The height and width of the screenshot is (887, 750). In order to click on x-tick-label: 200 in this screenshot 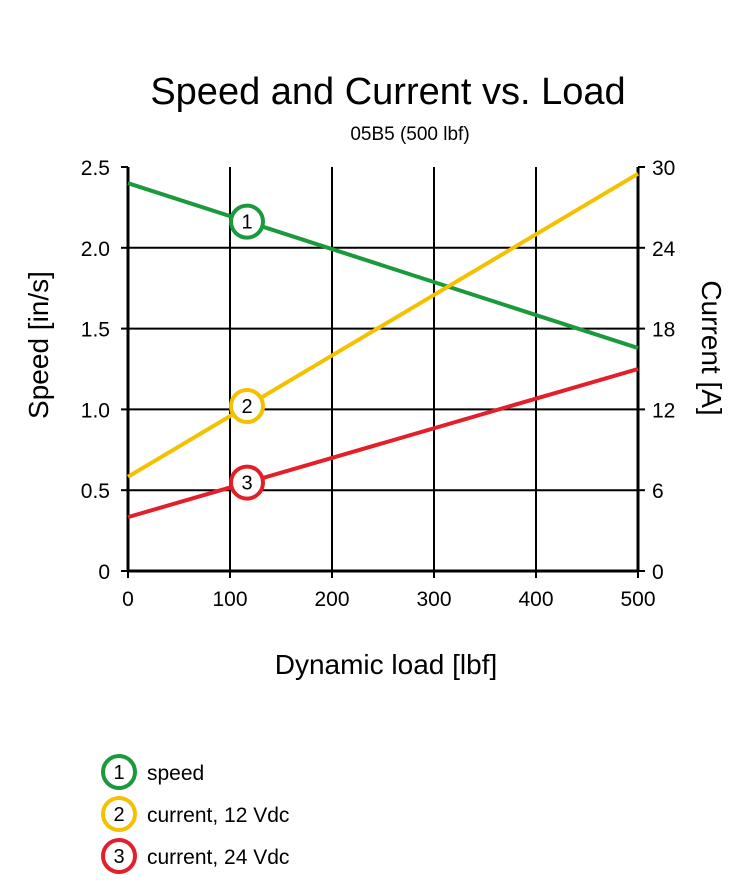, I will do `click(331, 599)`.